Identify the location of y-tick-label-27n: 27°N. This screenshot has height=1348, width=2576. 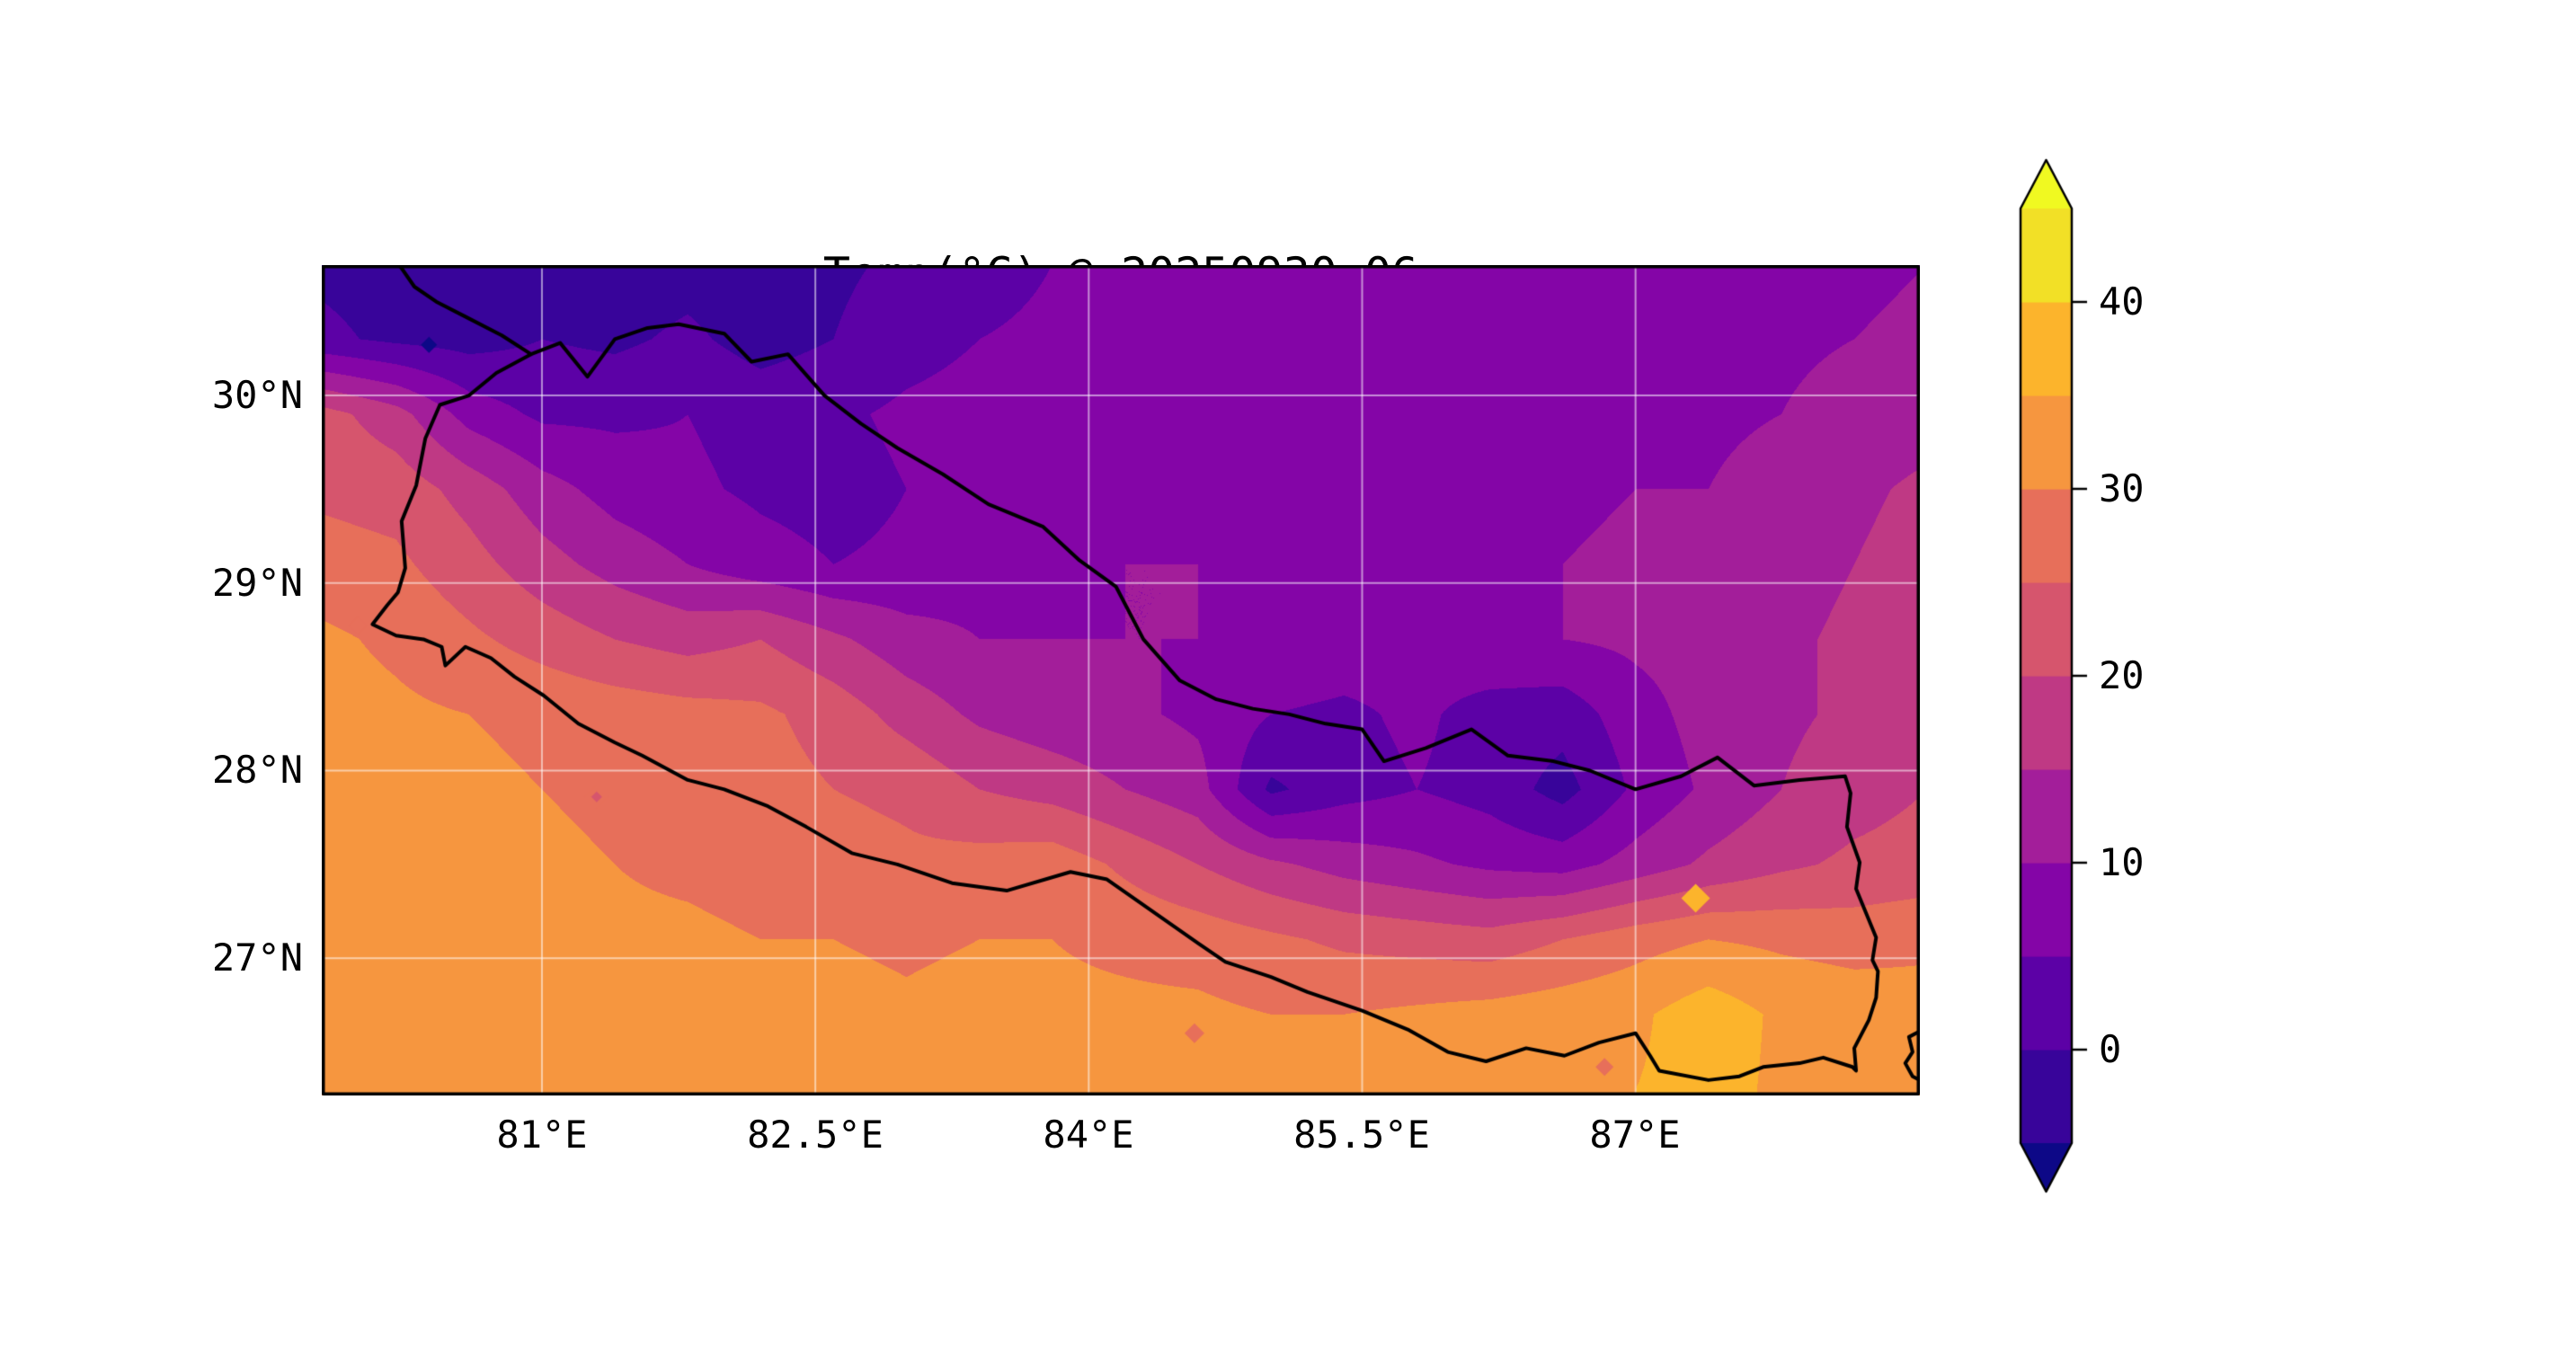
(257, 958).